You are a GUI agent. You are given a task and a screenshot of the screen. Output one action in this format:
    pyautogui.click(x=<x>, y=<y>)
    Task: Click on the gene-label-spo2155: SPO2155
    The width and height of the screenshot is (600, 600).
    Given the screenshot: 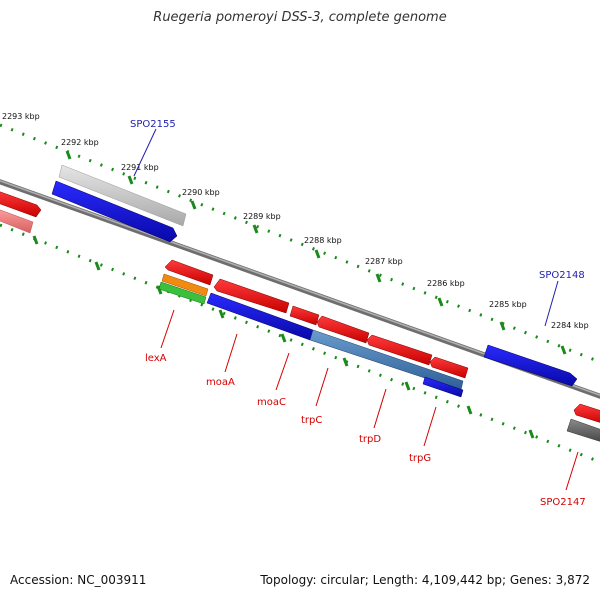 What is the action you would take?
    pyautogui.click(x=153, y=124)
    